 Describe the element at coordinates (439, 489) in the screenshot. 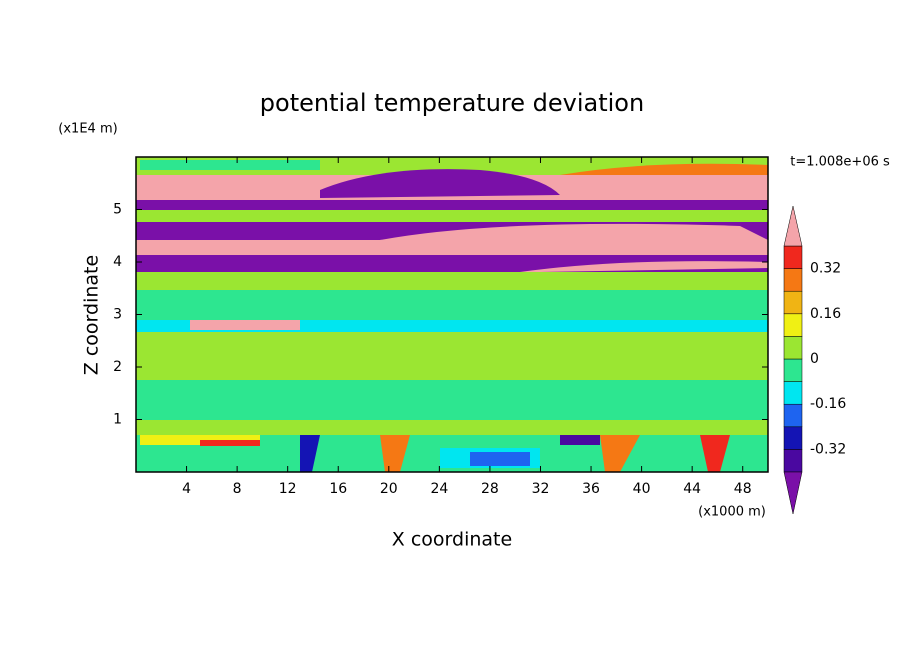

I see `x-tick-label: 24` at that location.